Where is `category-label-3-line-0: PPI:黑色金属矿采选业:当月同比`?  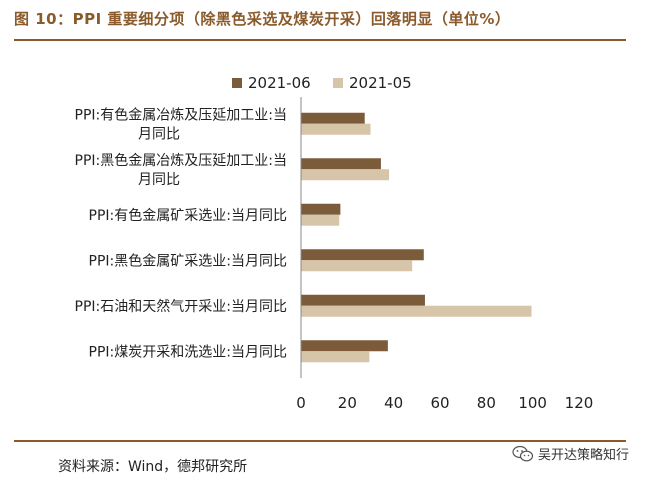
category-label-3-line-0: PPI:黑色金属矿采选业:当月同比 is located at coordinates (188, 260).